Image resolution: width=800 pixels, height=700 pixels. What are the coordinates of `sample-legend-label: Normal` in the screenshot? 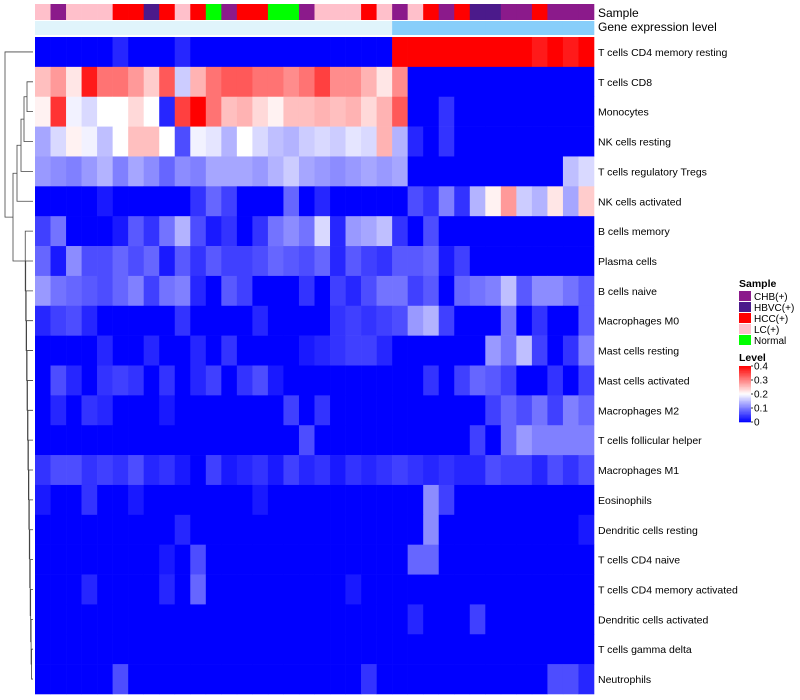 It's located at (770, 341).